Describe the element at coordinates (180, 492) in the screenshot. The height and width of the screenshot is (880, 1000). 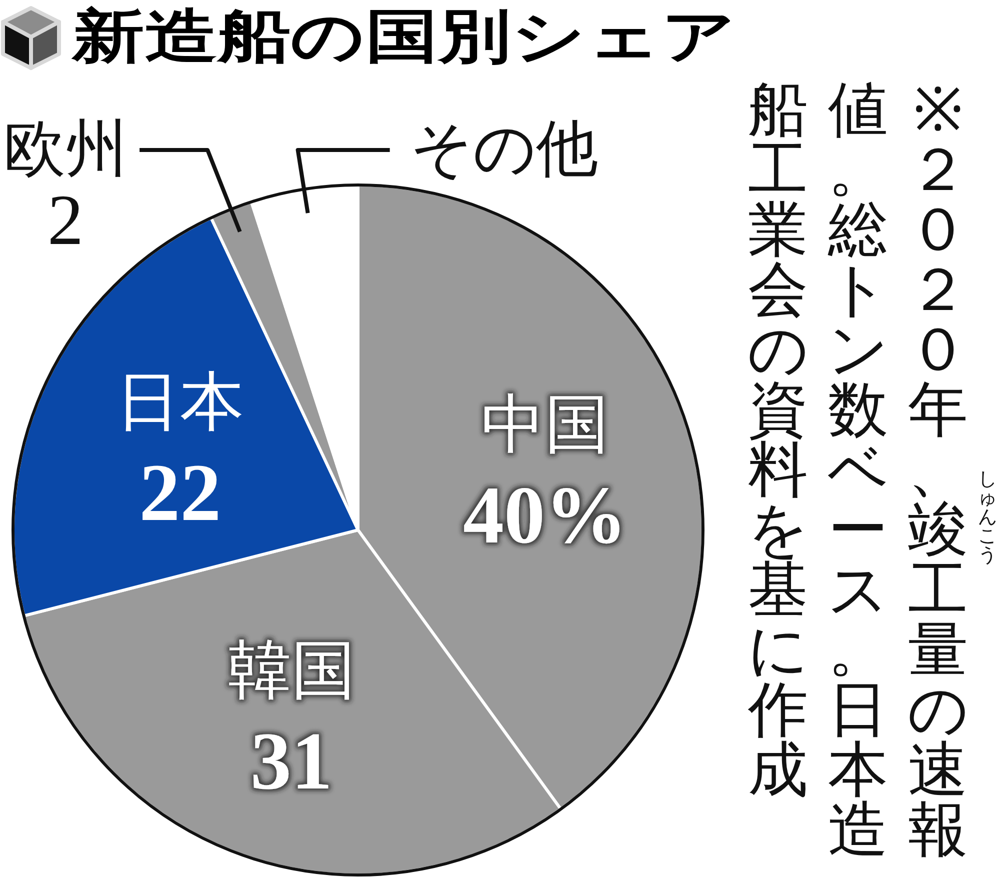
I see `data-label: 22` at that location.